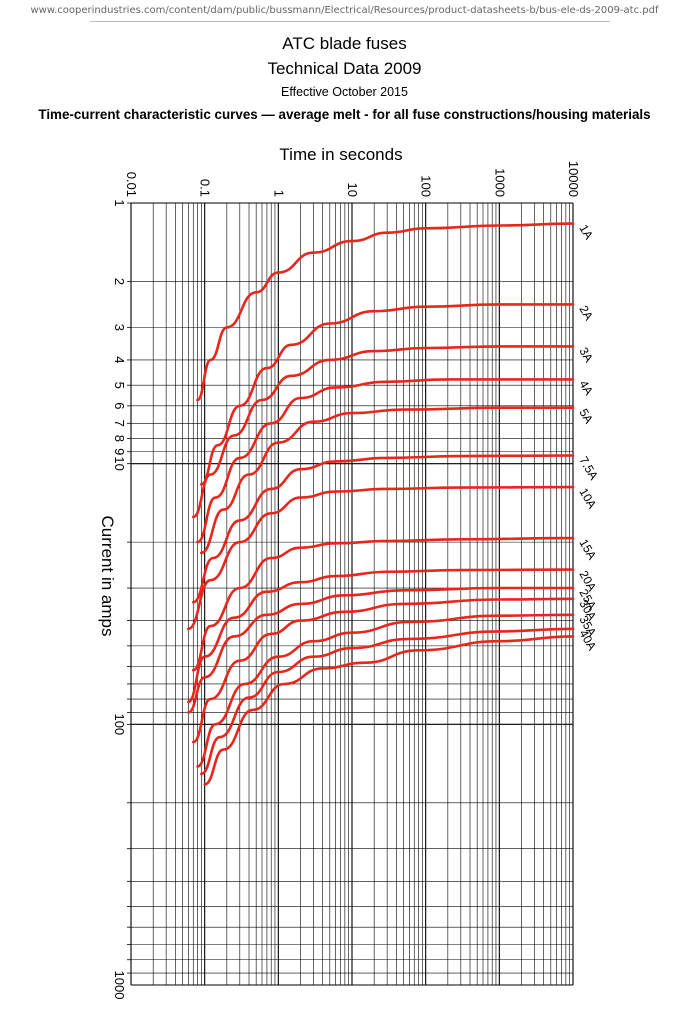  I want to click on curve-20A, so click(381, 636).